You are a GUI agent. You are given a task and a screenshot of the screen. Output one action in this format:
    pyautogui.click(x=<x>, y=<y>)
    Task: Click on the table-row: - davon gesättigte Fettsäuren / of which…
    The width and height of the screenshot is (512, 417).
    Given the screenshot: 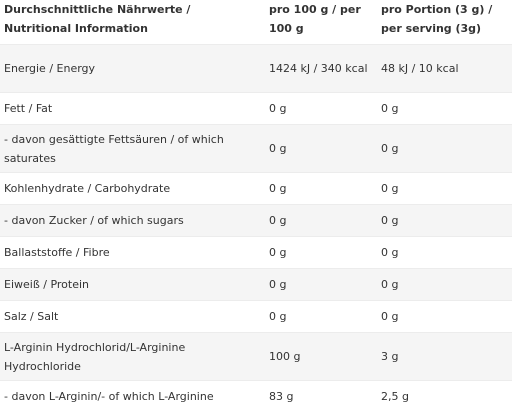 What is the action you would take?
    pyautogui.click(x=256, y=148)
    